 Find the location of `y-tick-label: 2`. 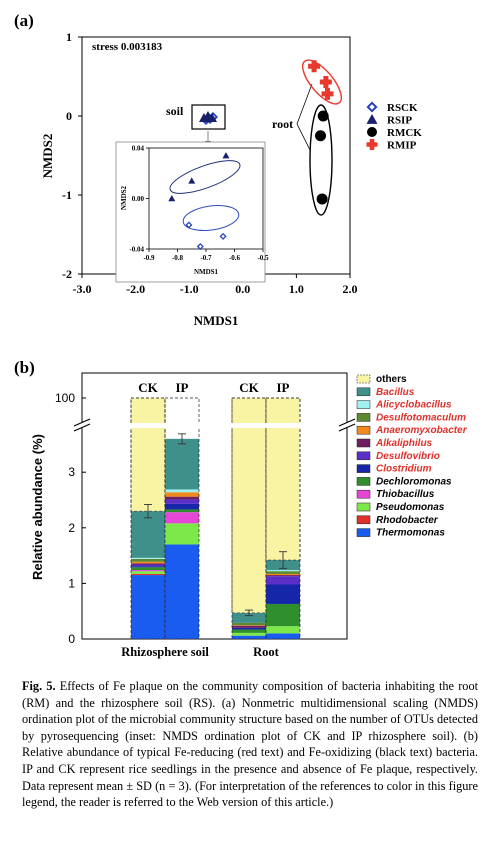

y-tick-label: 2 is located at coordinates (71, 528).